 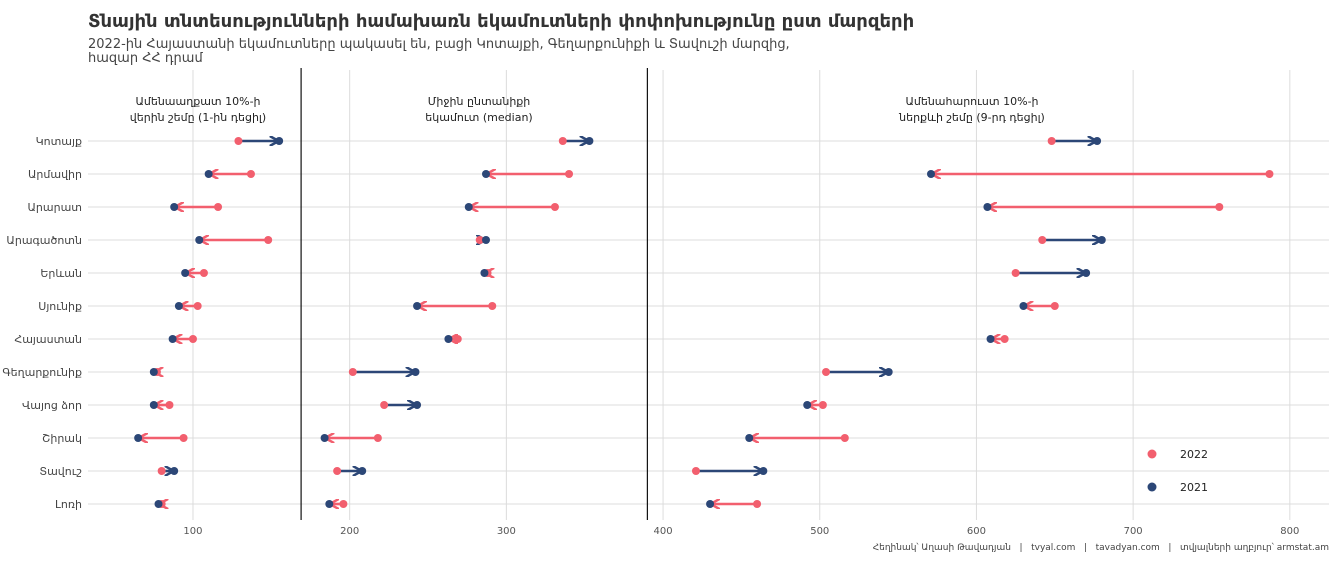 What do you see at coordinates (362, 471) in the screenshot?
I see `point-2021-panel-2-Տավուշ` at bounding box center [362, 471].